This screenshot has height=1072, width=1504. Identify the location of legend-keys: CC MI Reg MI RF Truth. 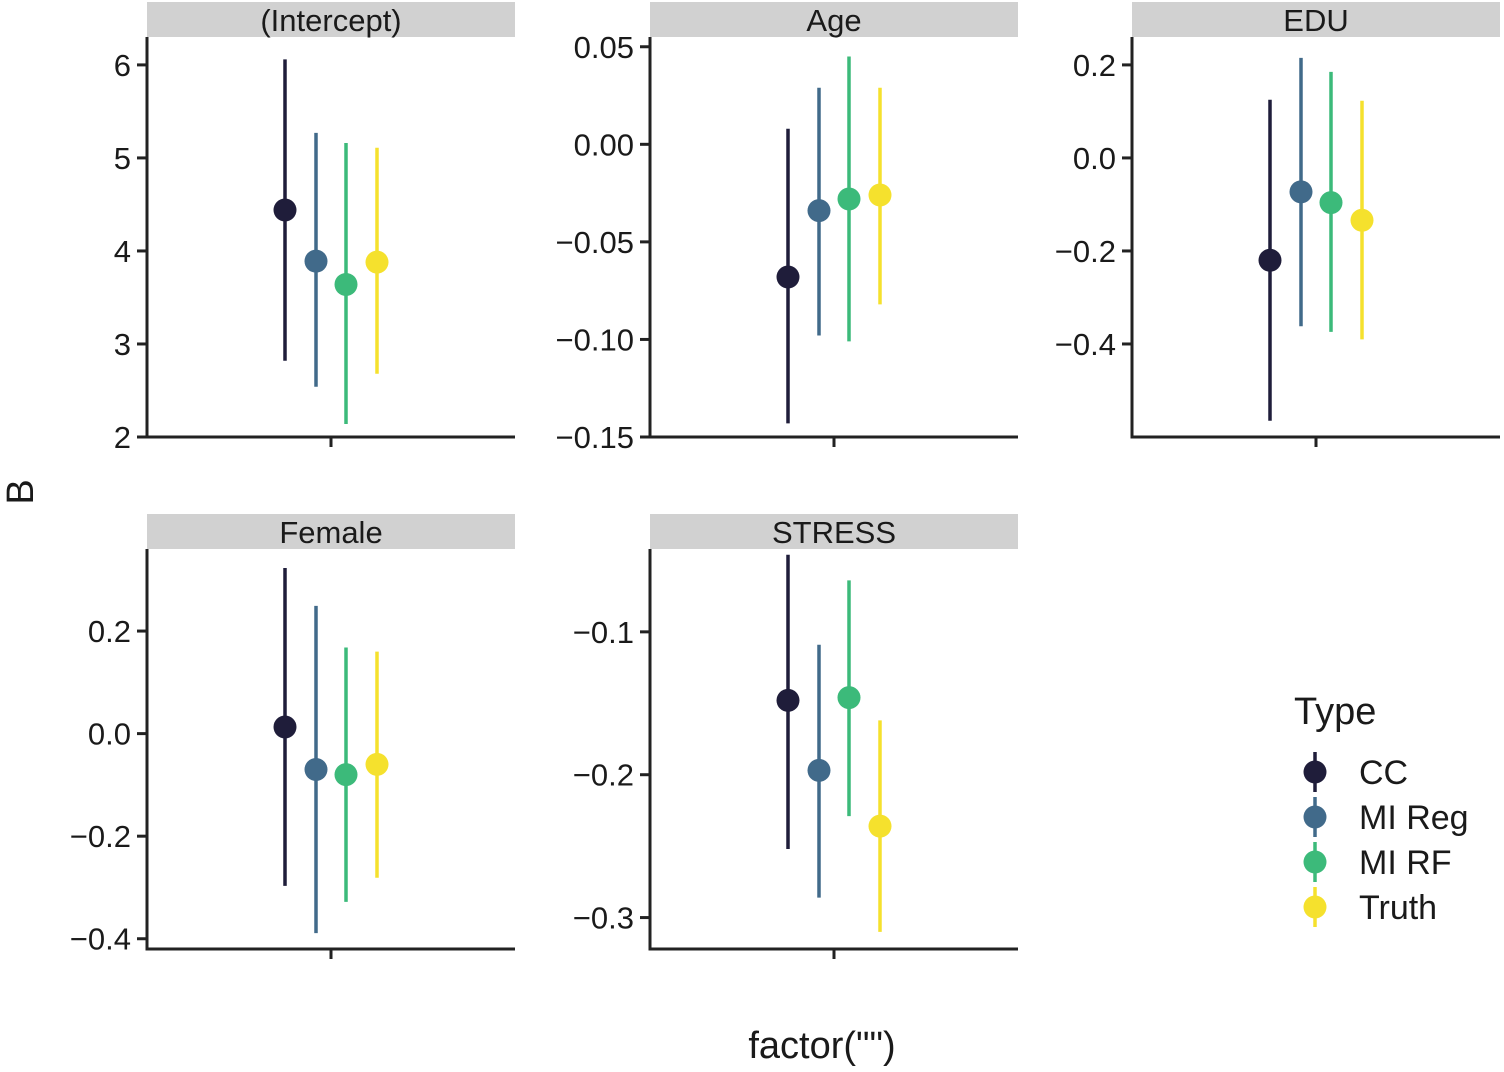
(1386, 839).